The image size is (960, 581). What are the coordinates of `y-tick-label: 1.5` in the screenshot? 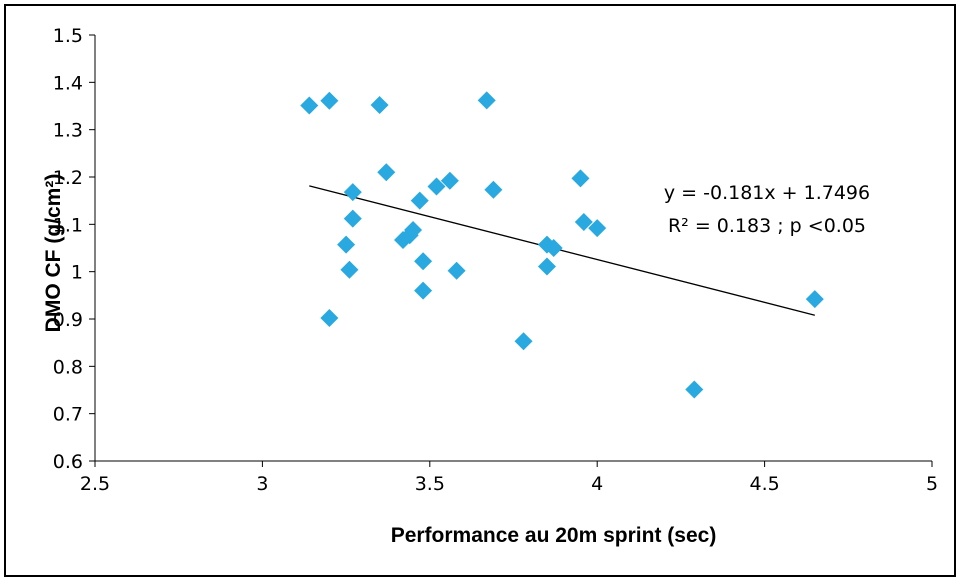 It's located at (68, 36).